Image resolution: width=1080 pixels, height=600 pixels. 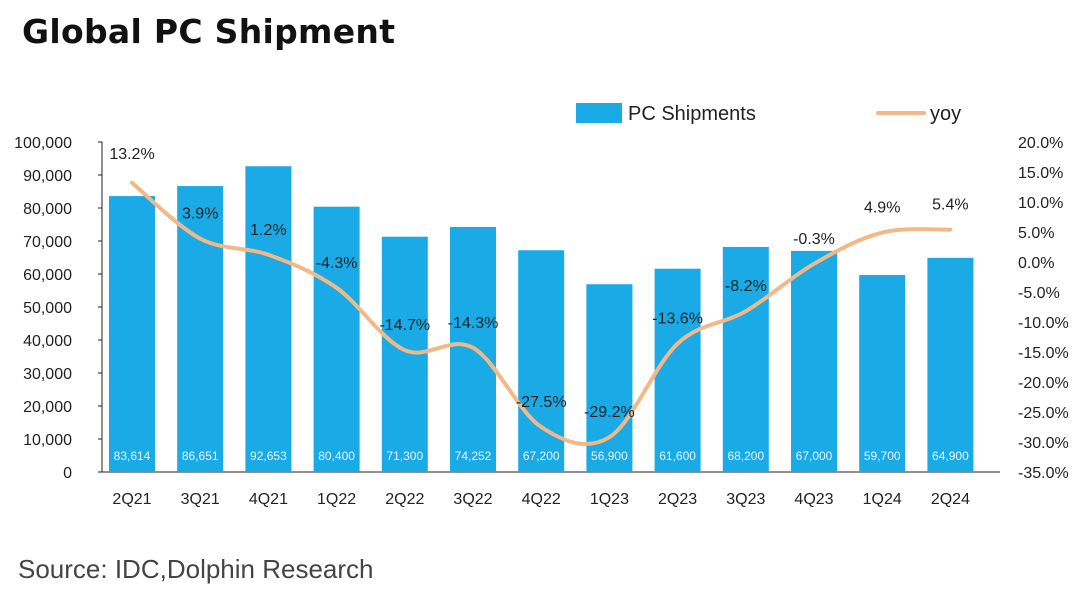 I want to click on right-axis-tick: 10.0%, so click(x=1040, y=203).